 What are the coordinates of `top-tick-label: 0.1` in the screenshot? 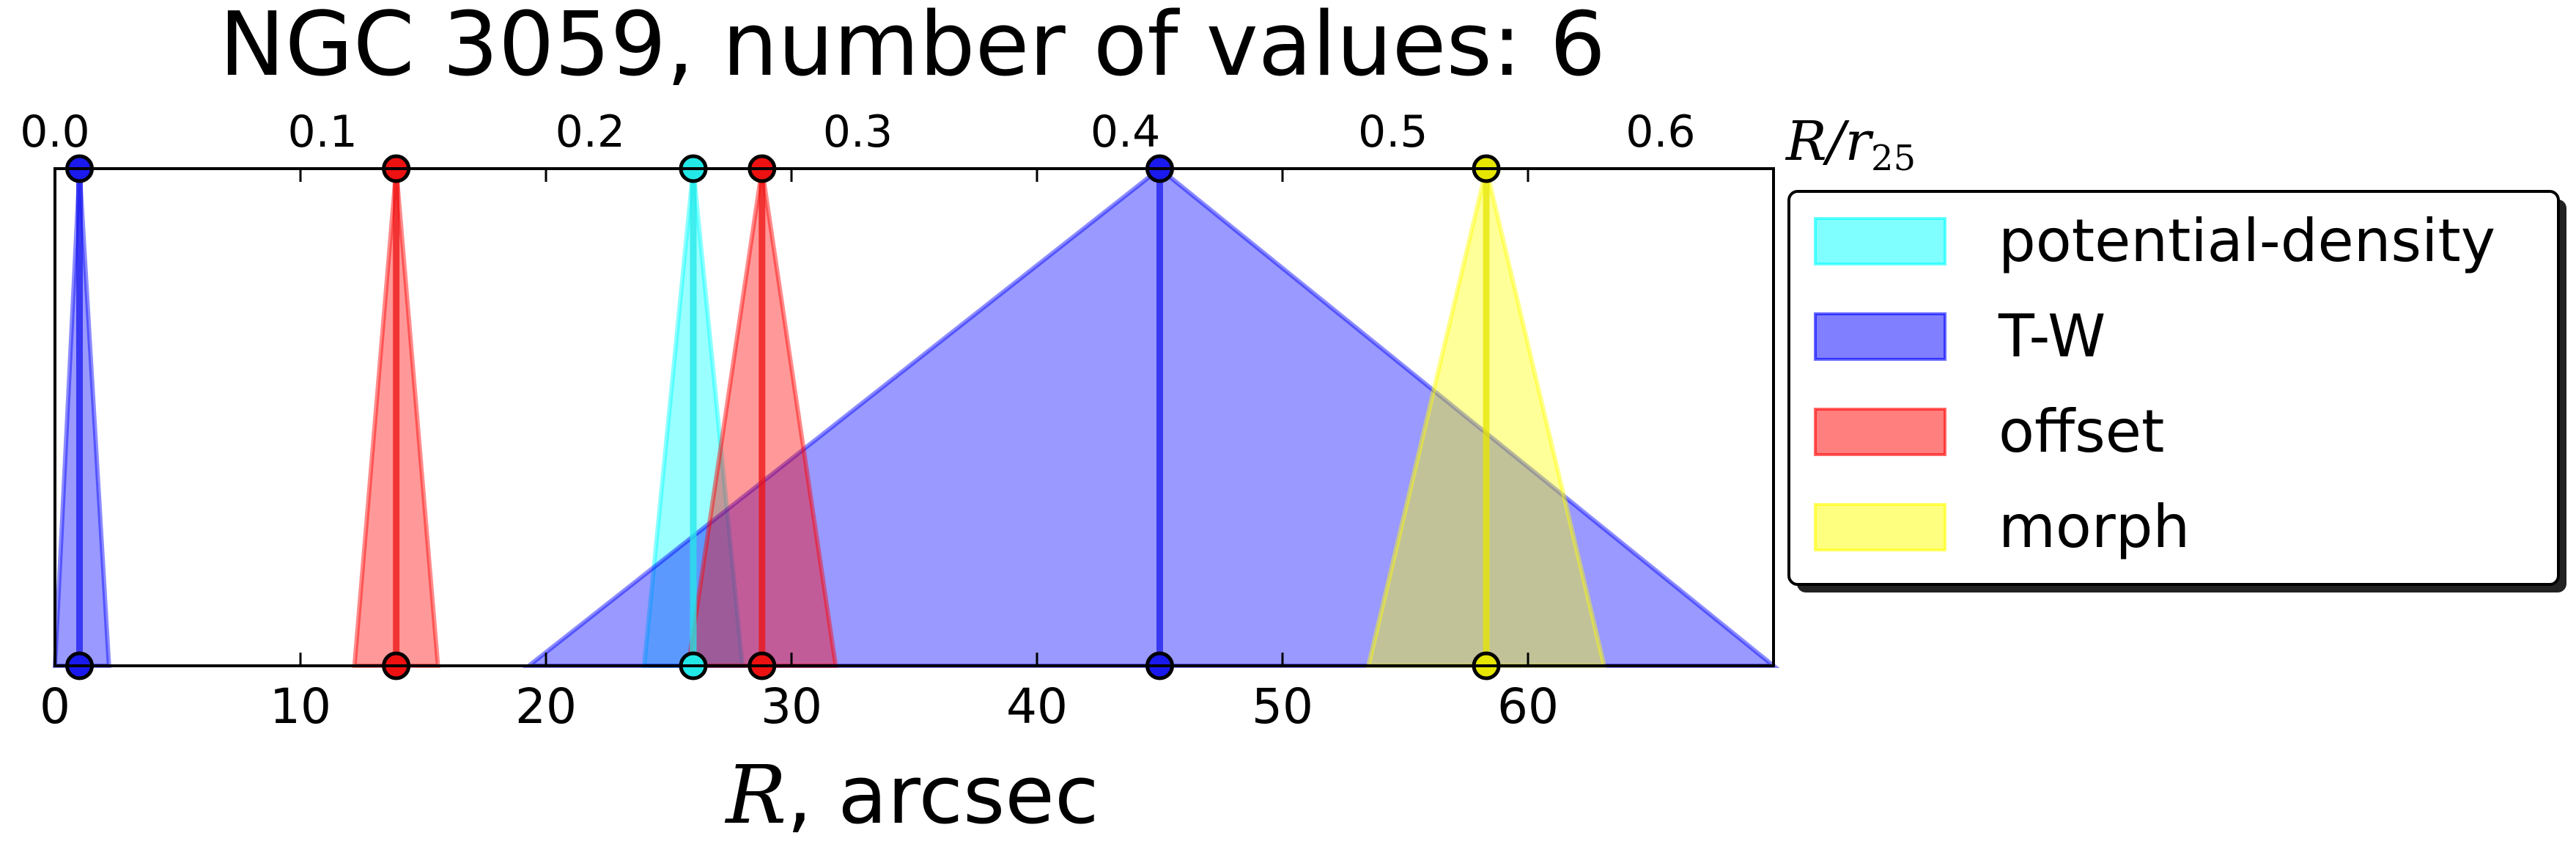 It's located at (322, 132).